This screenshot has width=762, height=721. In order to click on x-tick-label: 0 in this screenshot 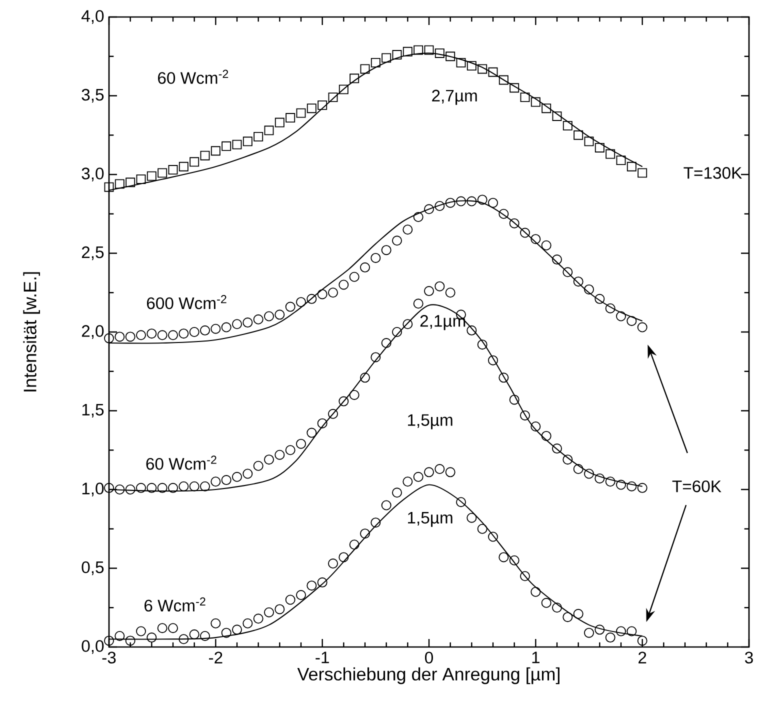, I will do `click(429, 658)`.